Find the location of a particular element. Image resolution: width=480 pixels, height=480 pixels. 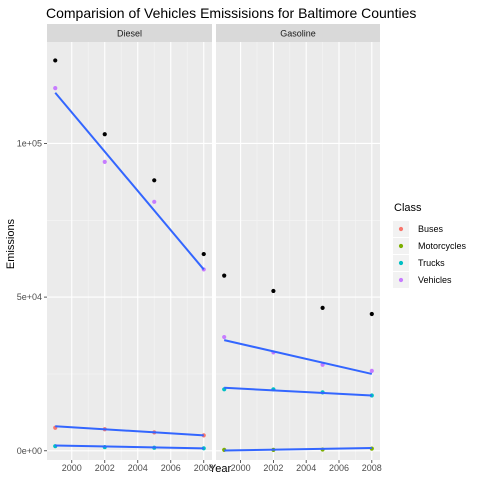

legend-label: Trucks is located at coordinates (431, 263).